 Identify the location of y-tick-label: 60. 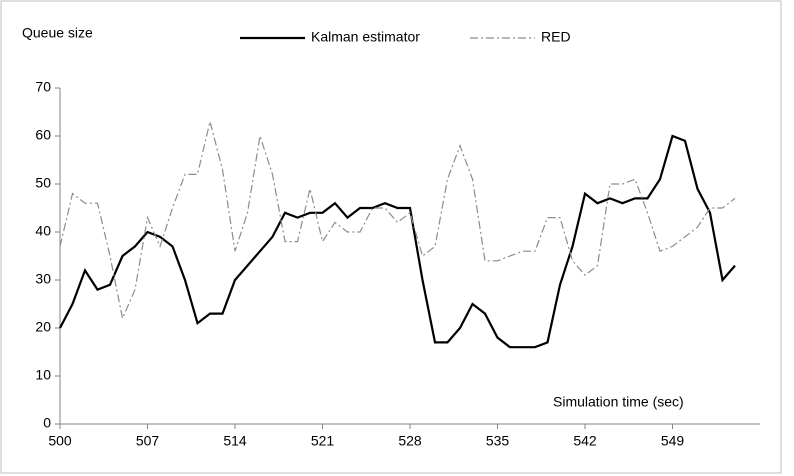
(43, 135).